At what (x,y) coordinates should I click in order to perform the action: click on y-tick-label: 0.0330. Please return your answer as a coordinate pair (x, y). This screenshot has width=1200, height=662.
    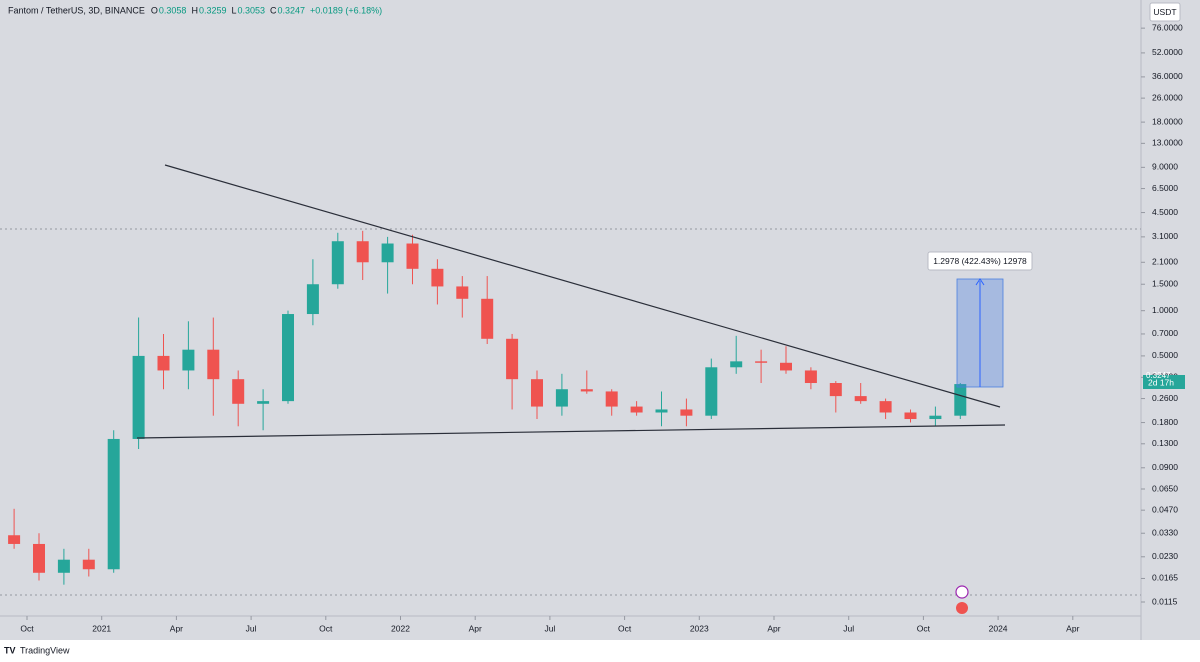
    Looking at the image, I should click on (1165, 532).